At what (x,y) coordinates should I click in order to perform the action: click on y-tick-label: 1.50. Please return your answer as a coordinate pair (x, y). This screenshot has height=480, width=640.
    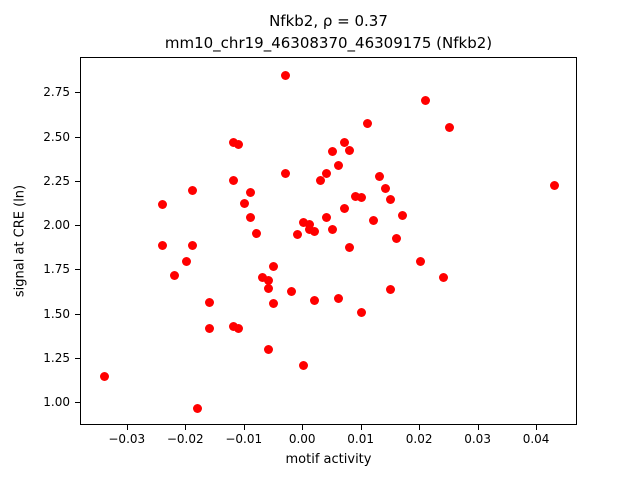
    Looking at the image, I should click on (56, 313).